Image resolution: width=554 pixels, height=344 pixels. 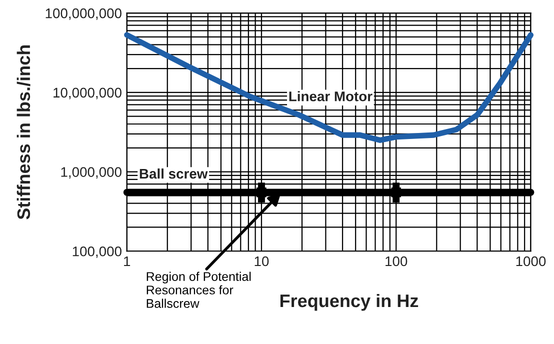 What do you see at coordinates (198, 290) in the screenshot?
I see `annotation: Region of Potential Resonances for Ballscrew` at bounding box center [198, 290].